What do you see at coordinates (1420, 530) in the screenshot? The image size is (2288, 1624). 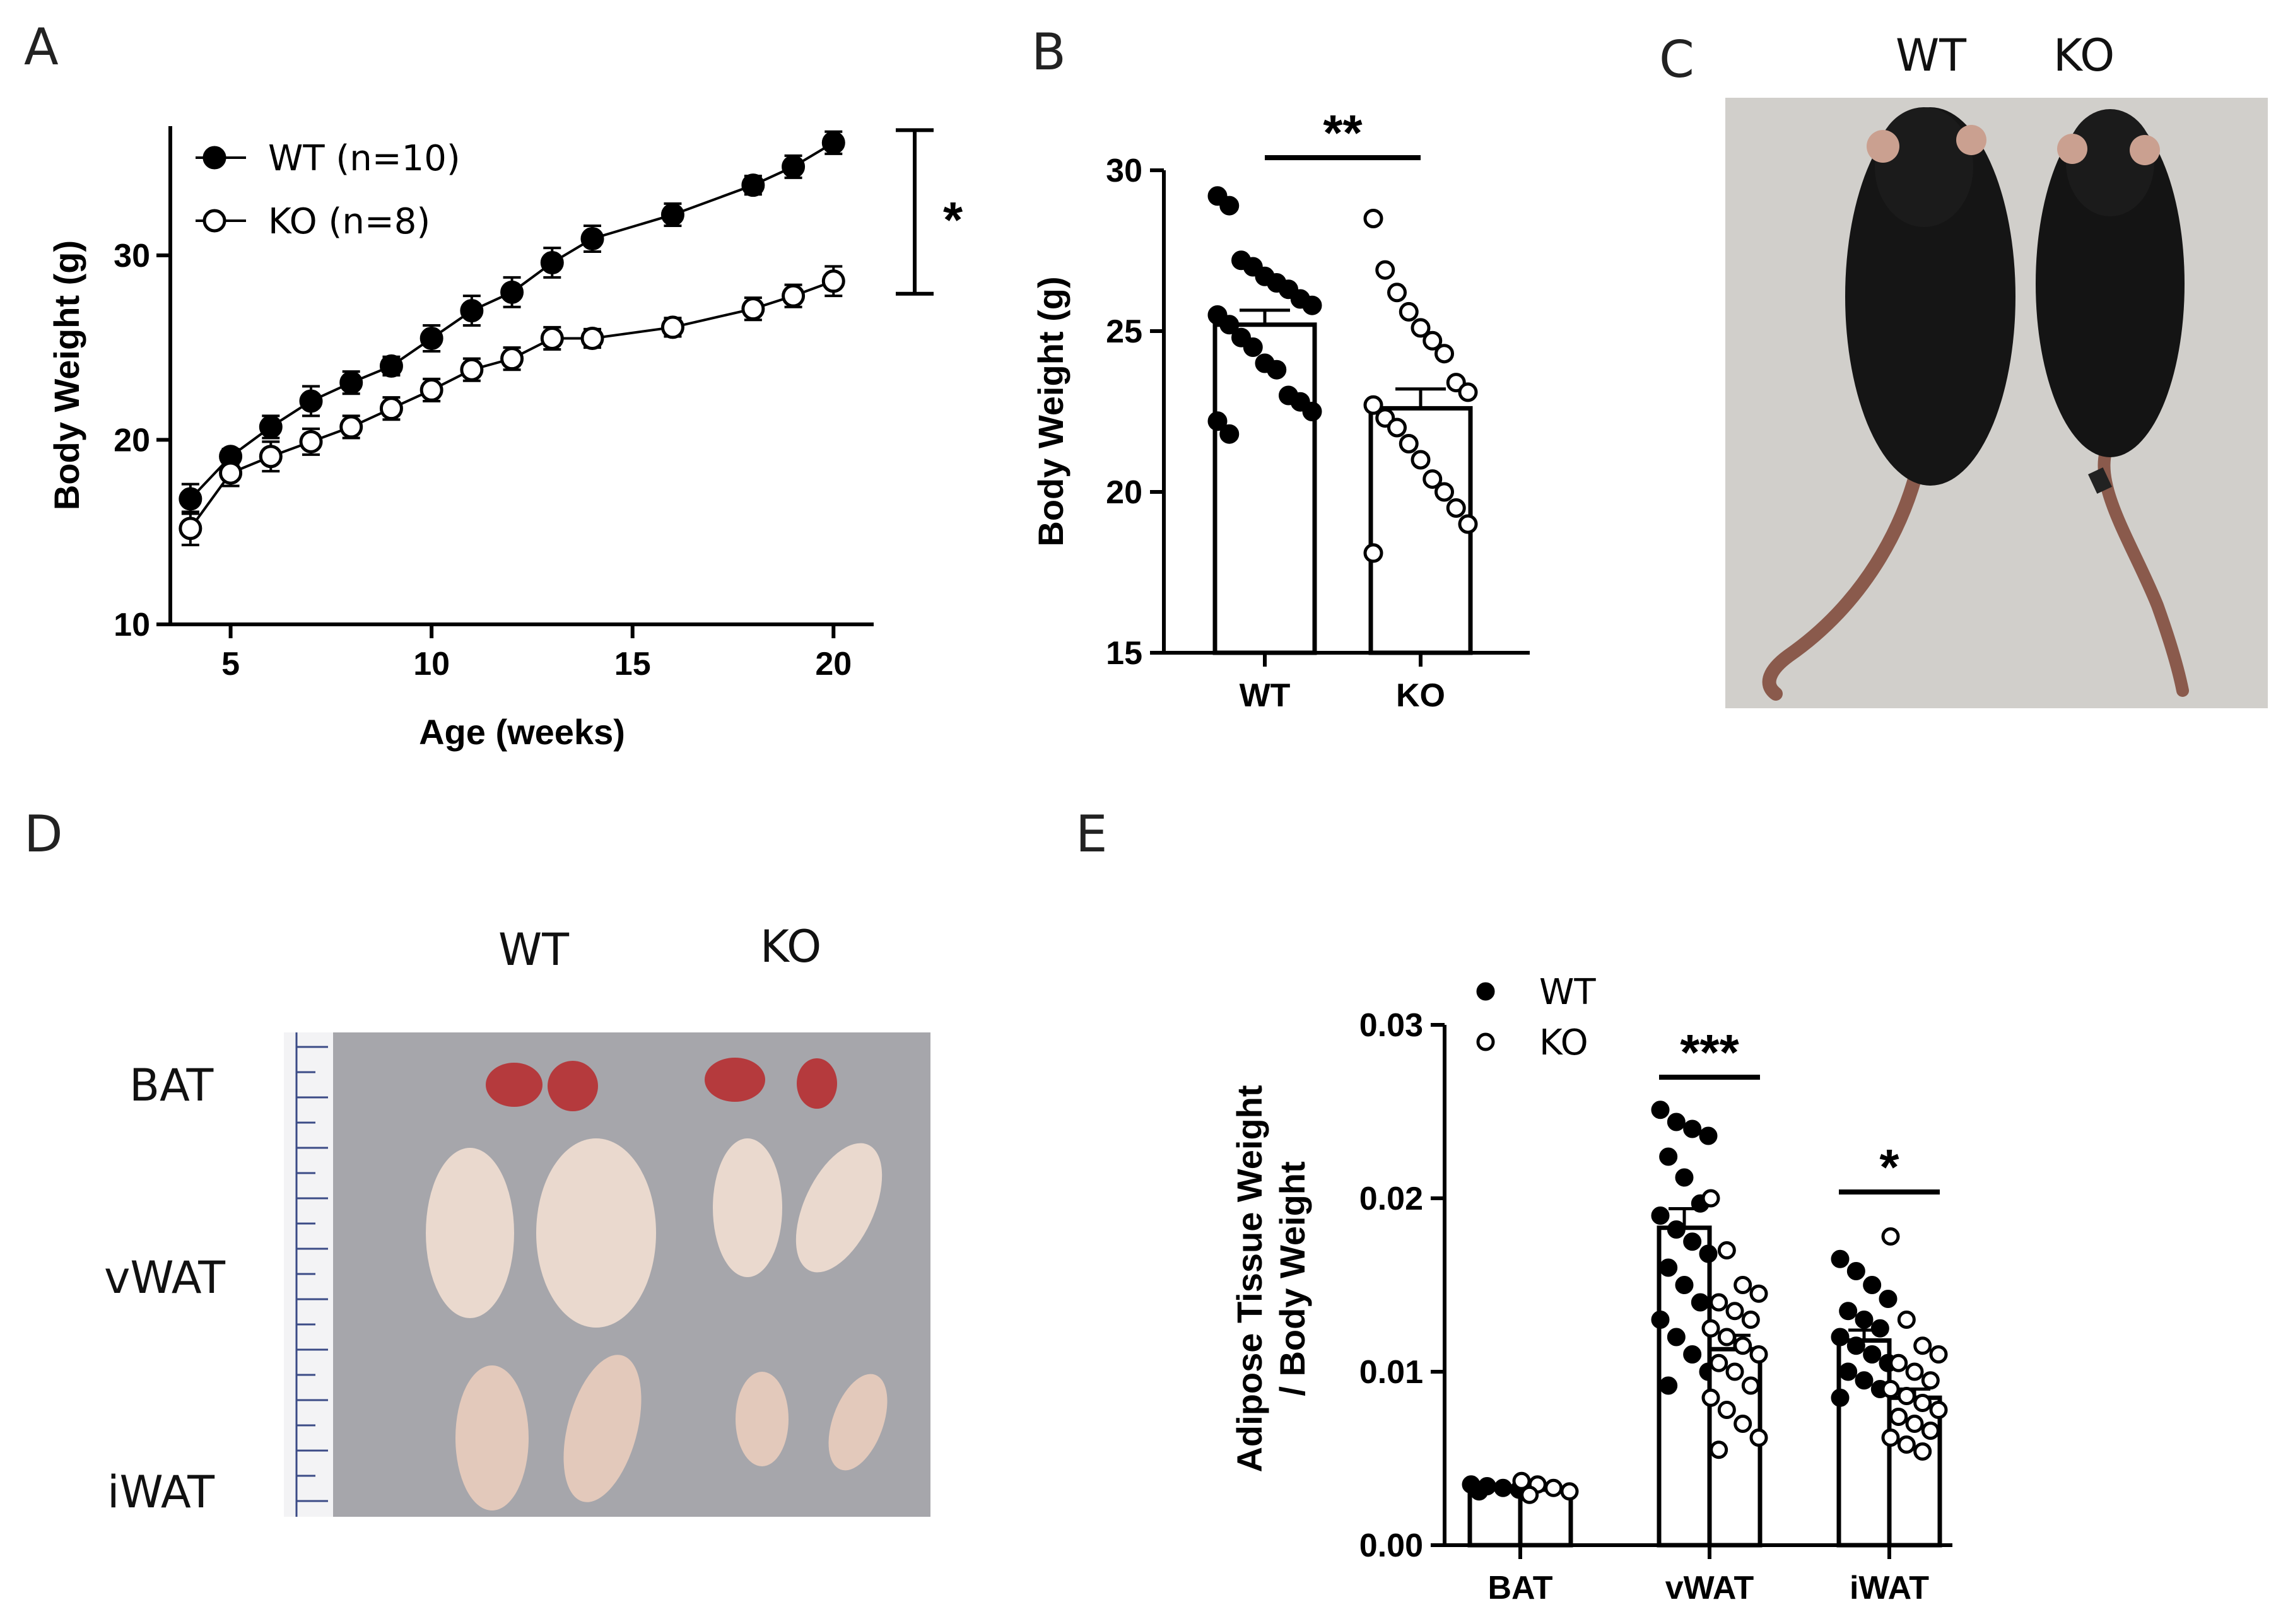 I see `b-bar-ko` at bounding box center [1420, 530].